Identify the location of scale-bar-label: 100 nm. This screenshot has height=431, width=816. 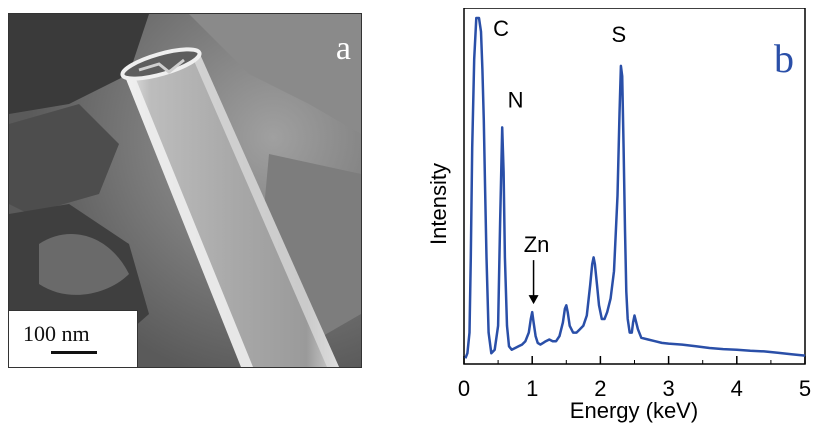
(56, 333).